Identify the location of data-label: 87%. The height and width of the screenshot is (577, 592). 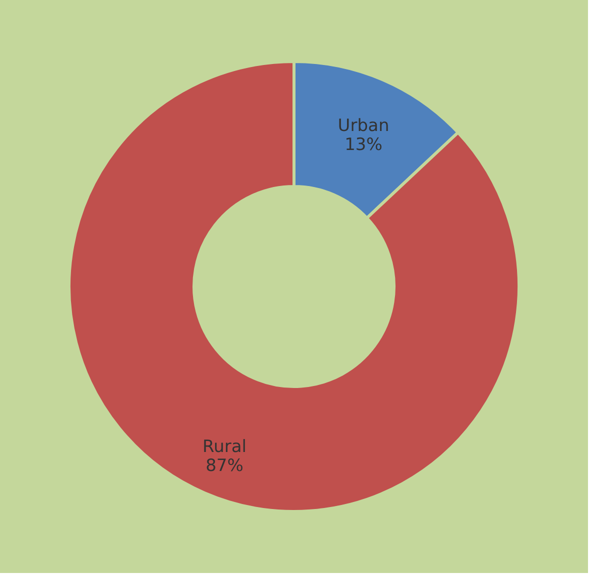
(225, 466).